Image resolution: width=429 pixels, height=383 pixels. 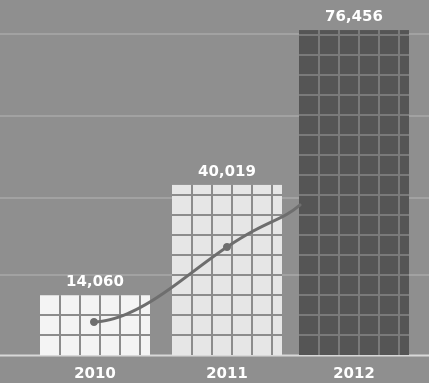 I want to click on bar-grid-2010, so click(x=95, y=325).